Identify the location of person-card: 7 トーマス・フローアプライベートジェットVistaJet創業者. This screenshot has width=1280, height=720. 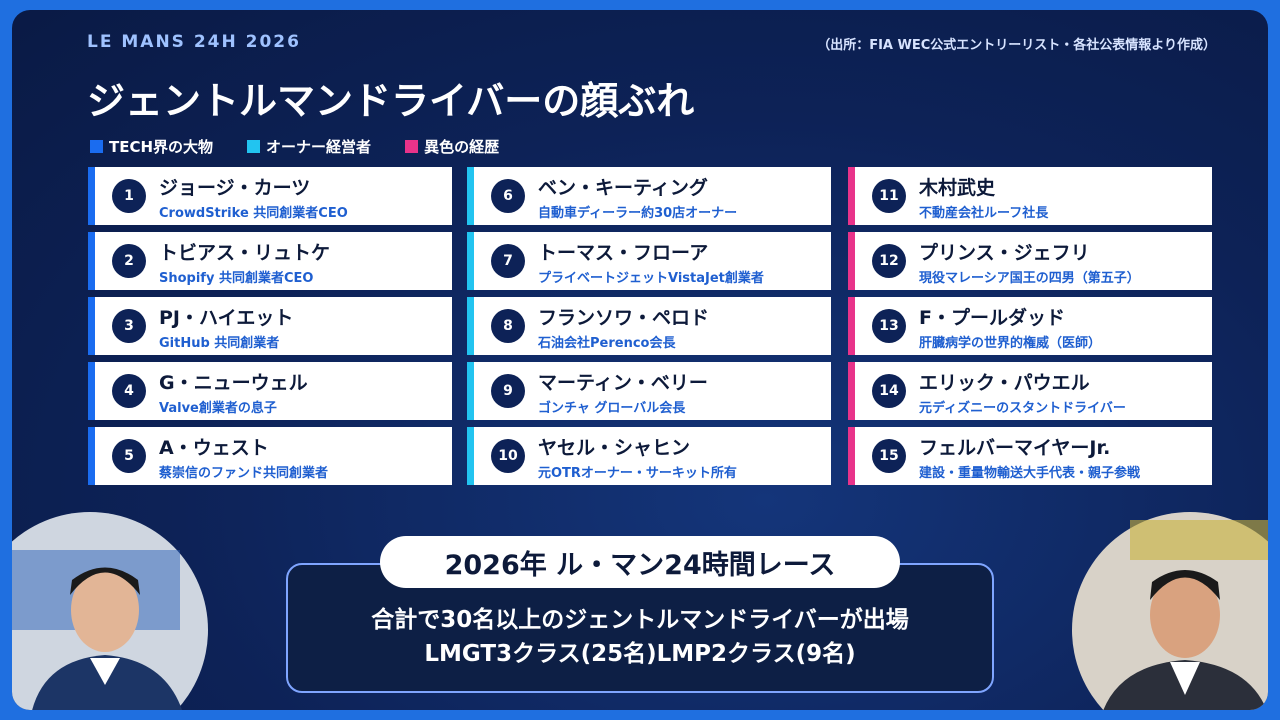
(649, 261).